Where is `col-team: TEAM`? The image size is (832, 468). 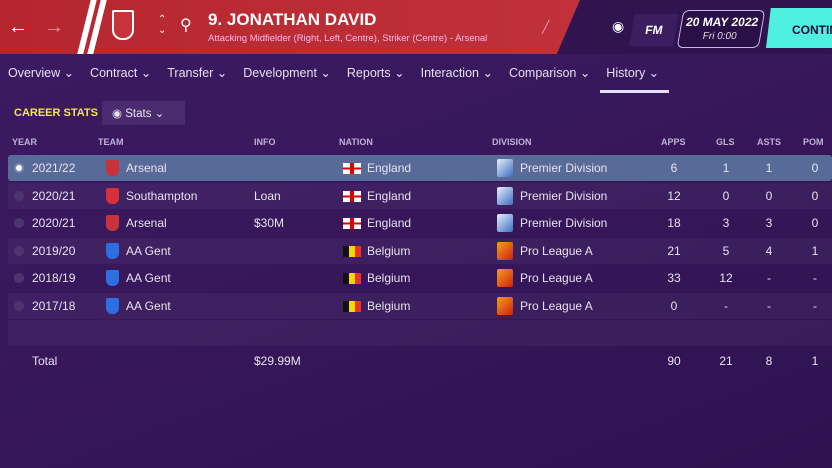
col-team: TEAM is located at coordinates (111, 142).